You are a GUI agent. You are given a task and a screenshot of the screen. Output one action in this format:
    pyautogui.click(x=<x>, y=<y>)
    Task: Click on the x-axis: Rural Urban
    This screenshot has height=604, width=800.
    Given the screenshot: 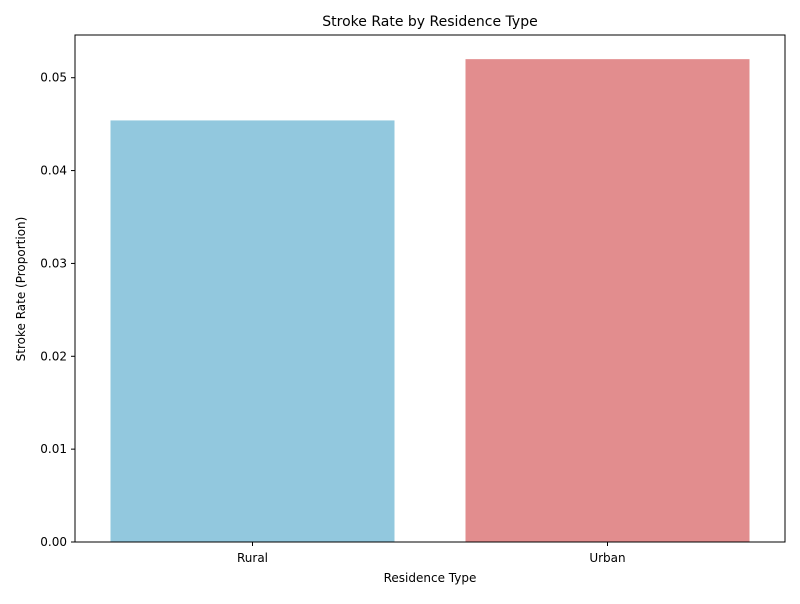 What is the action you would take?
    pyautogui.click(x=431, y=553)
    